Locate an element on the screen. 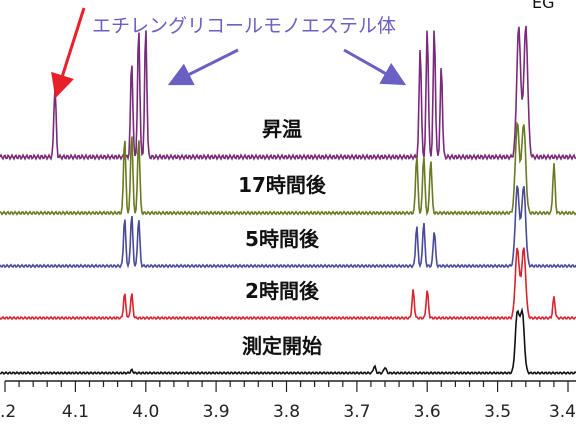  x-tick-label: 3.5 is located at coordinates (497, 412).